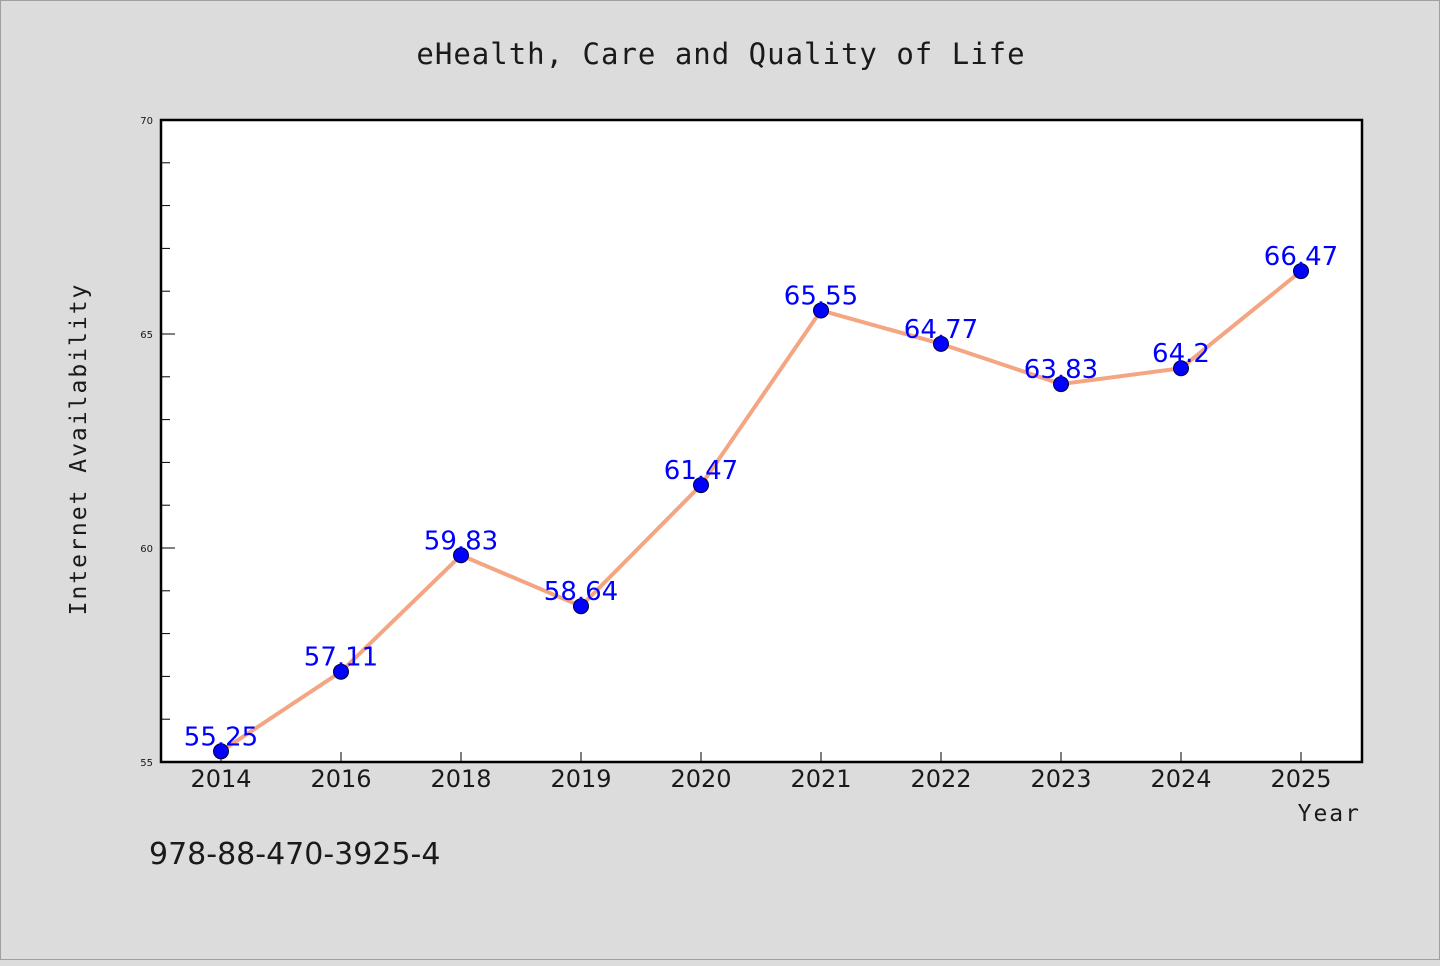 The image size is (1440, 966). What do you see at coordinates (460, 779) in the screenshot?
I see `x-tick-label: 2018` at bounding box center [460, 779].